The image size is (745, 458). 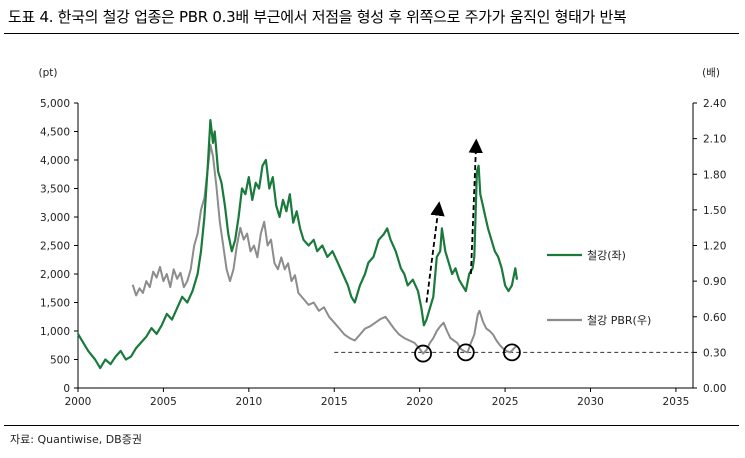 What do you see at coordinates (55, 247) in the screenshot?
I see `left-tick-label: 2,500` at bounding box center [55, 247].